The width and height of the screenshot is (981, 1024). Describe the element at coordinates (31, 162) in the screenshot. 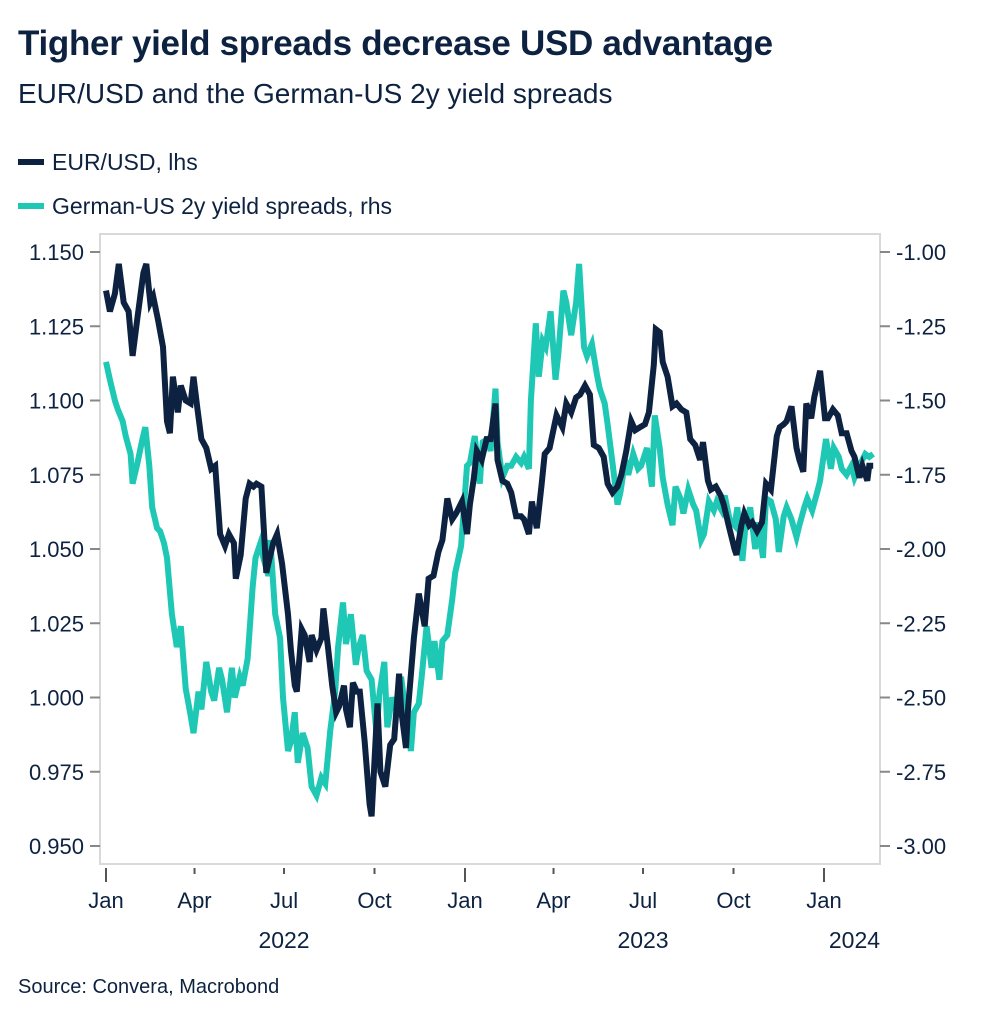

I see `legend-swatch-eurusd` at that location.